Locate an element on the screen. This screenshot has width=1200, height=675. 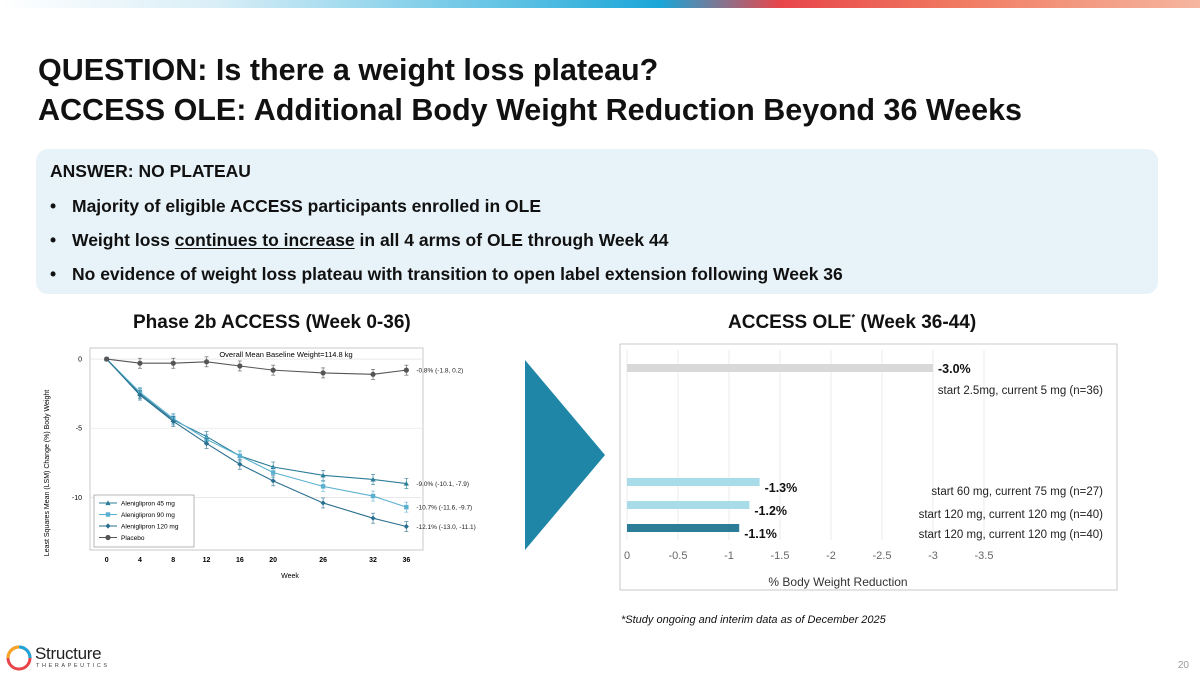
company-logo: Structure THERAPEUTICS is located at coordinates (76, 657).